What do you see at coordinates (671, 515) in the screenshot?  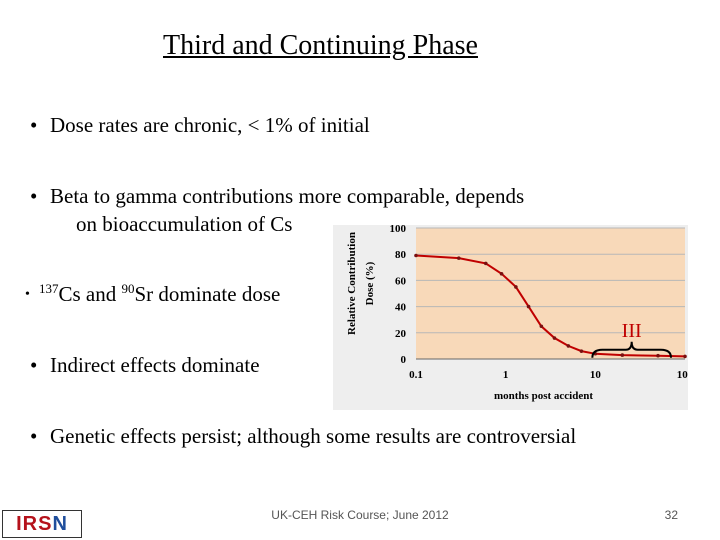 I see `page-number: 32` at bounding box center [671, 515].